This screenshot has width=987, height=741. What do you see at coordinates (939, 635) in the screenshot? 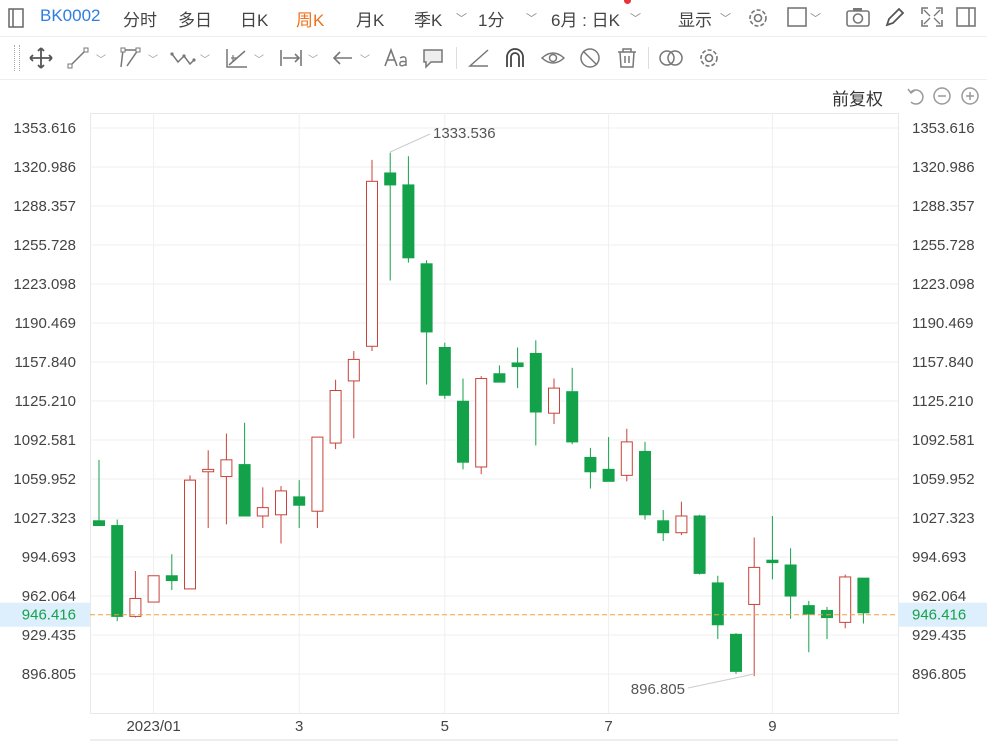
I see `y-tick-label-right: 929.435` at bounding box center [939, 635].